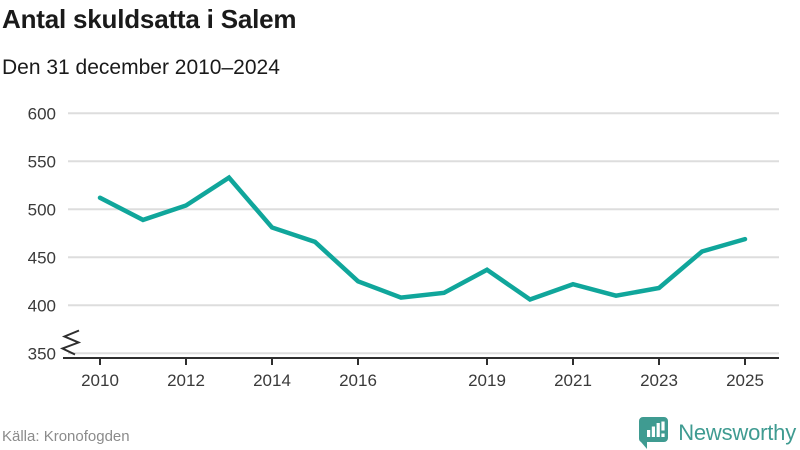  I want to click on newsworthy-logo: Newsworthy, so click(717, 433).